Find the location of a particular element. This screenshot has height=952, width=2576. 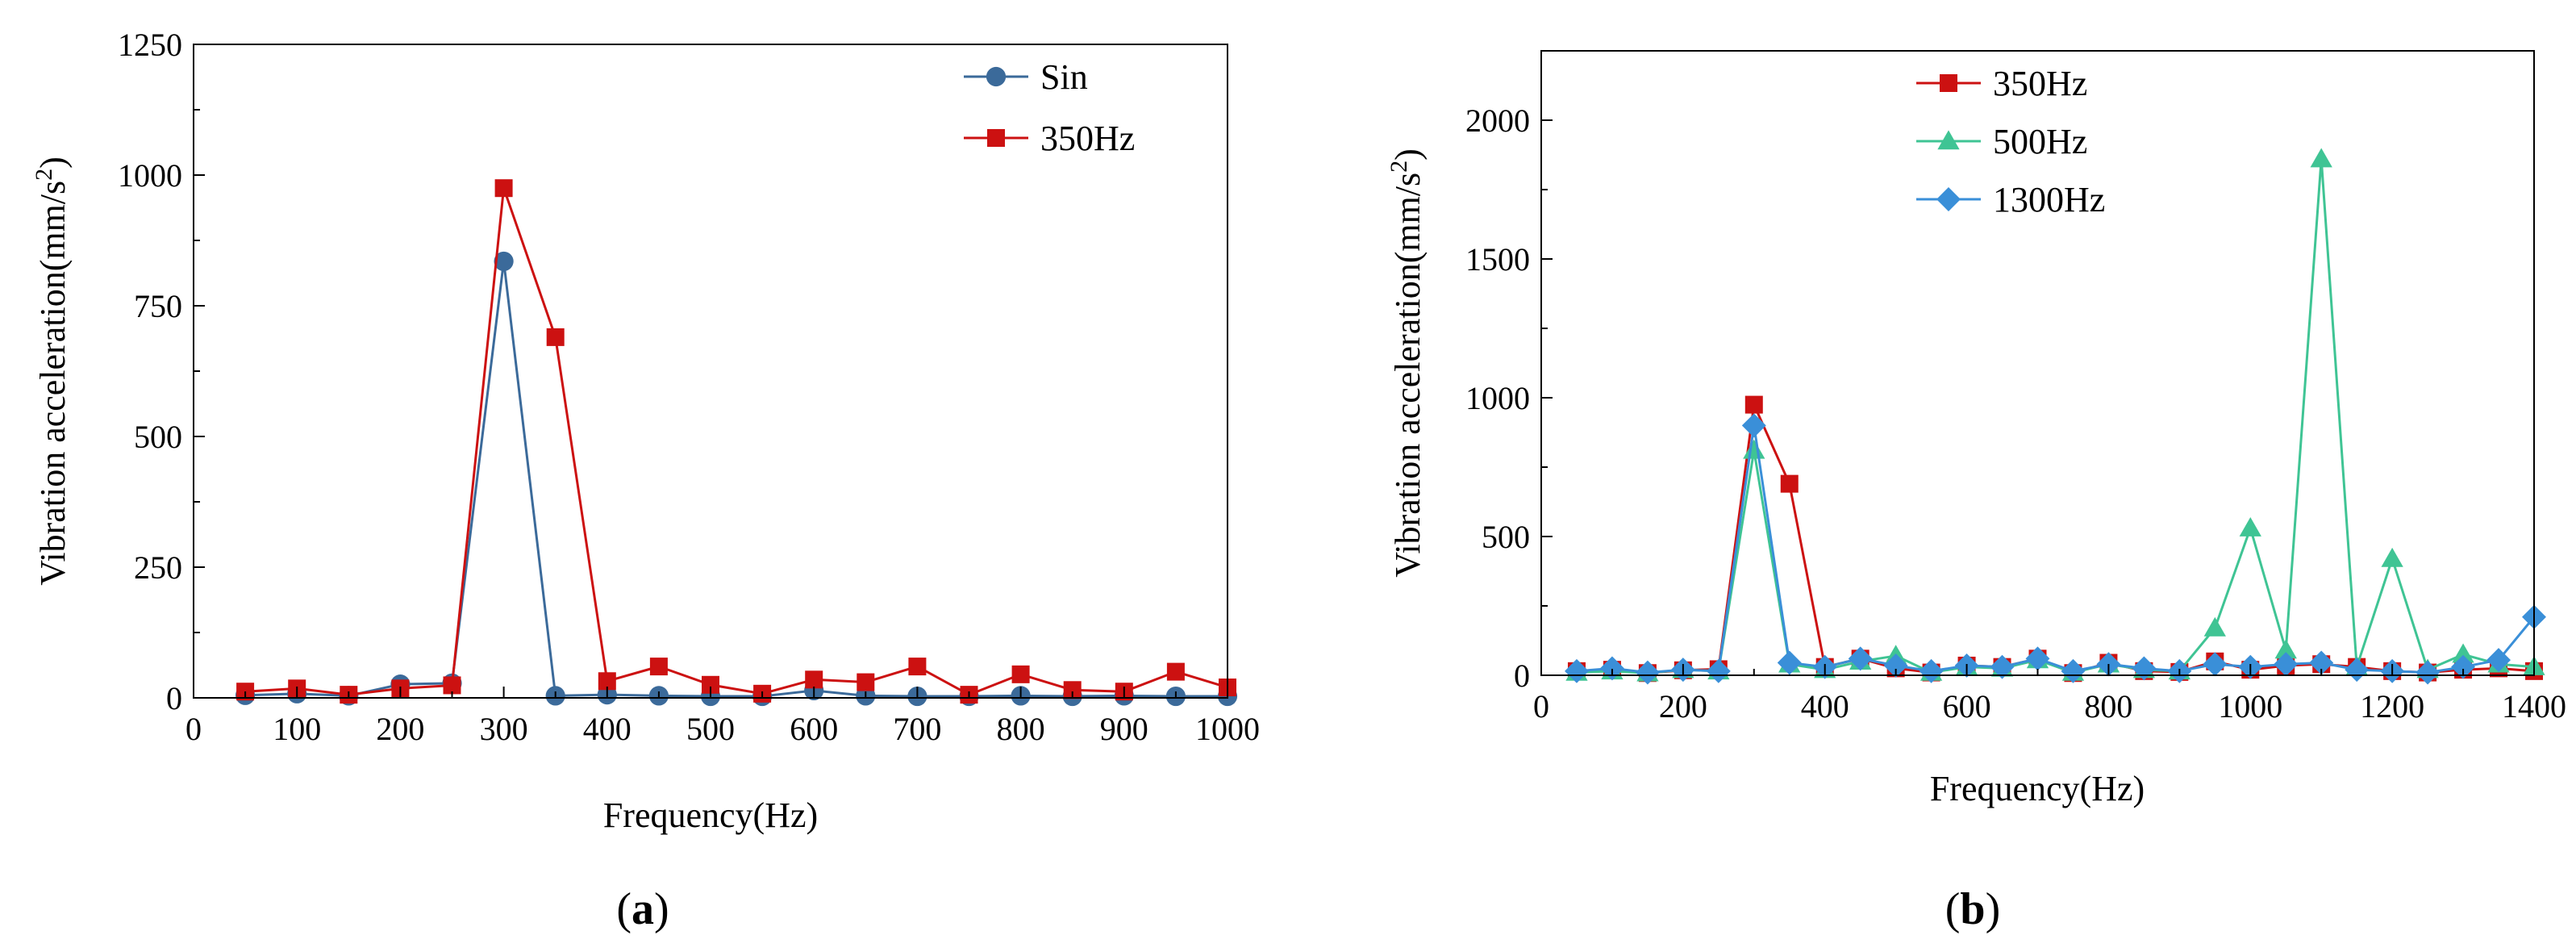

y-axis-title-b: Vibration acceleration(mm/s2) is located at coordinates (1407, 363).